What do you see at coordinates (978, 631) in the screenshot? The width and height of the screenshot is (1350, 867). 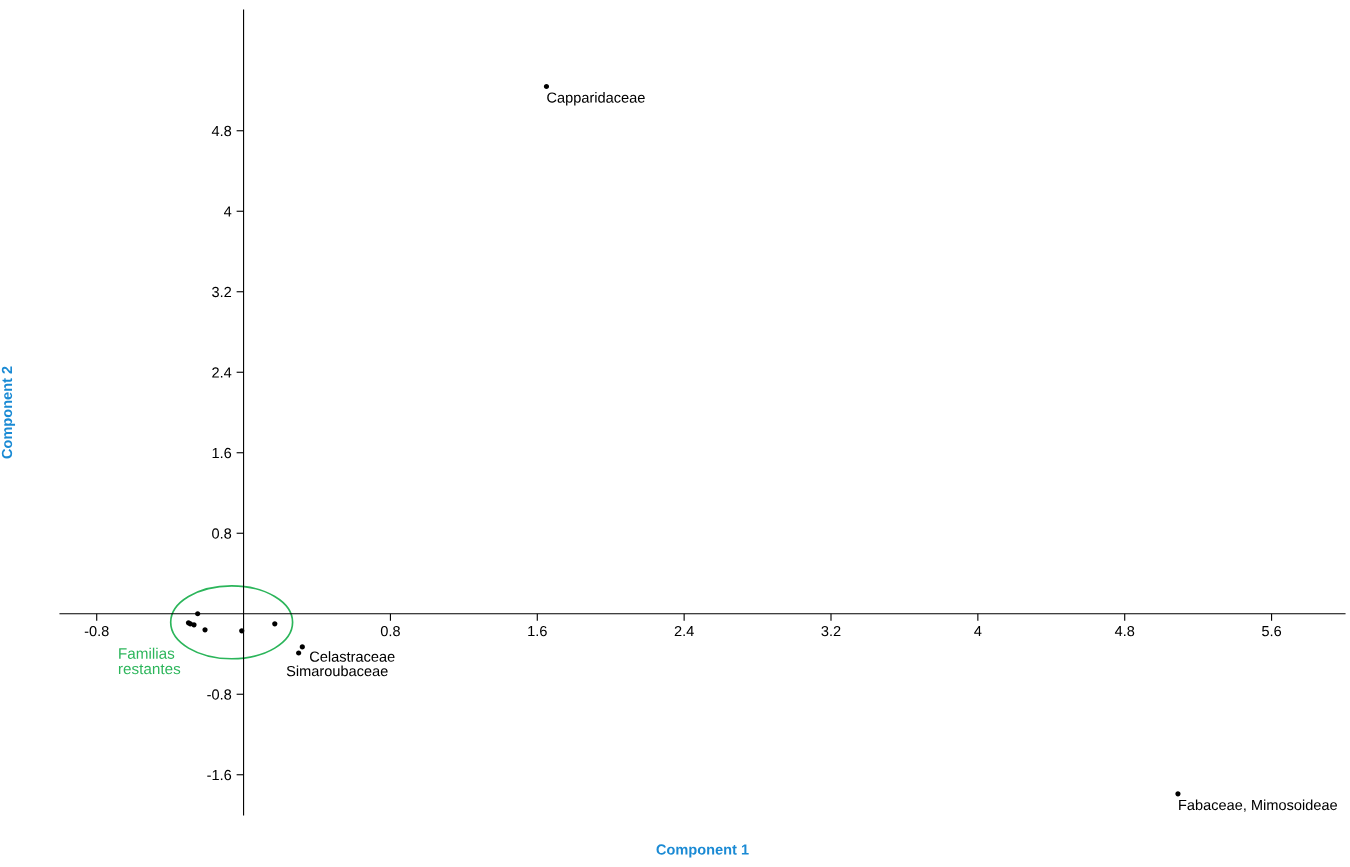 I see `x-tick-label: 4` at bounding box center [978, 631].